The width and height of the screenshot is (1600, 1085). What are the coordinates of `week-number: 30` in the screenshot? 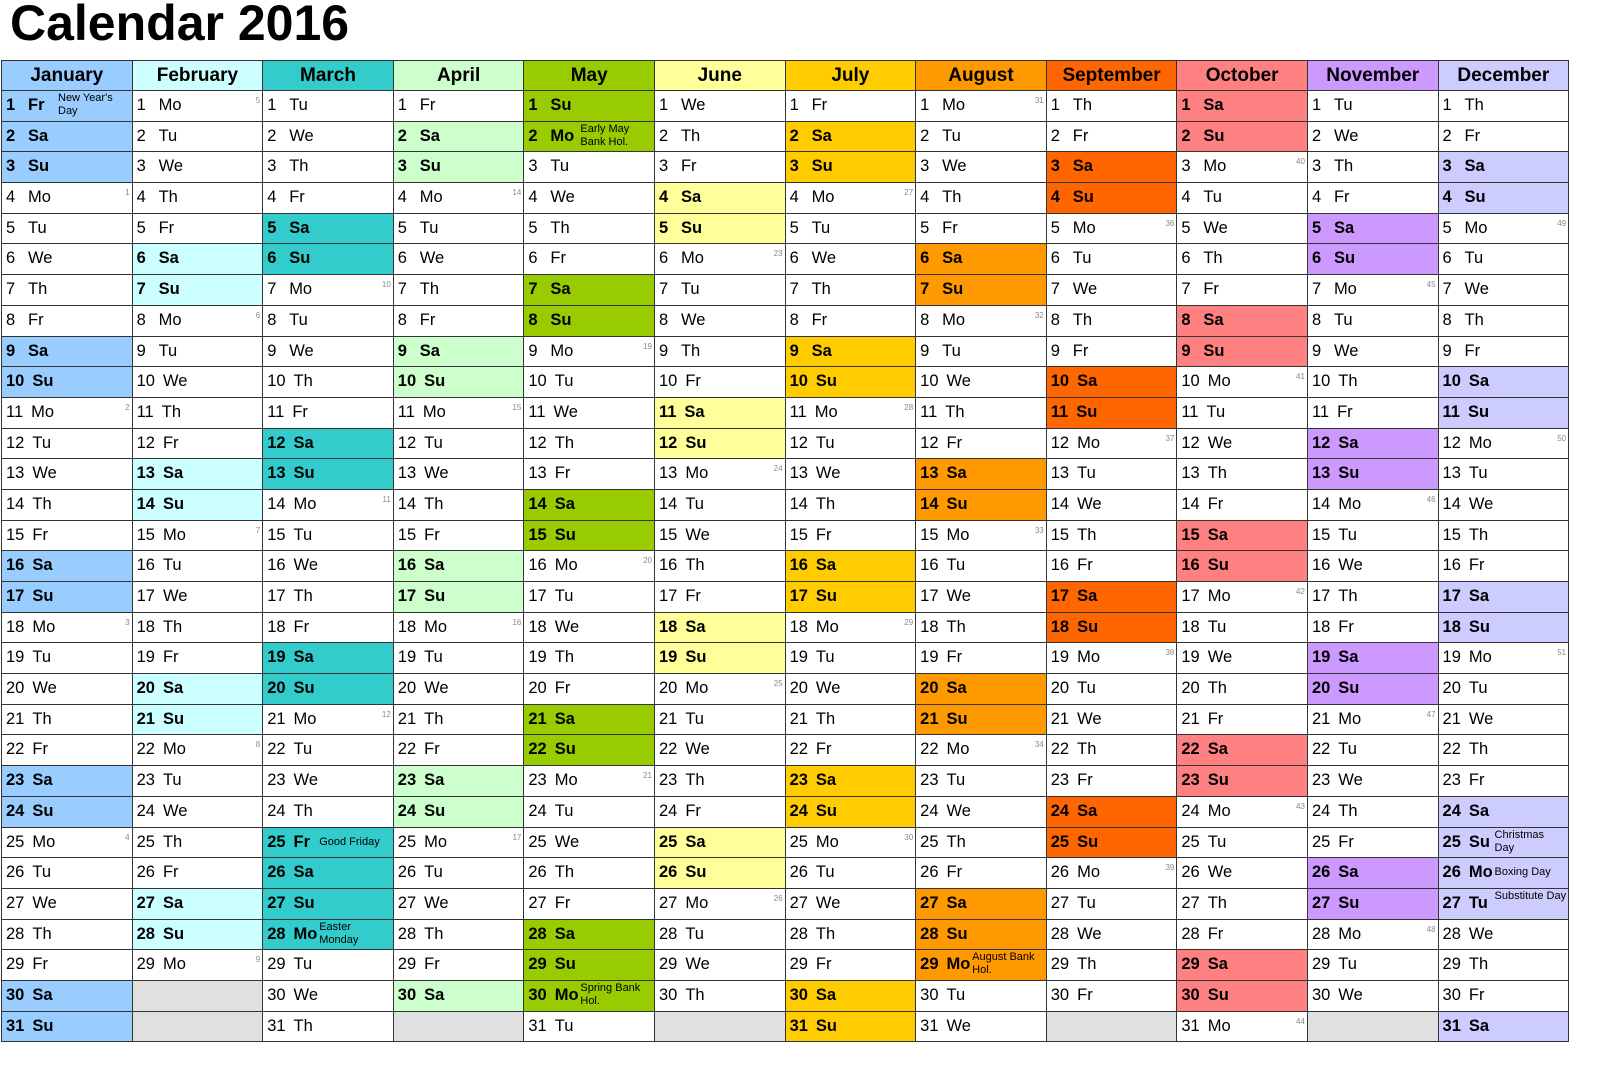 It's located at (909, 837).